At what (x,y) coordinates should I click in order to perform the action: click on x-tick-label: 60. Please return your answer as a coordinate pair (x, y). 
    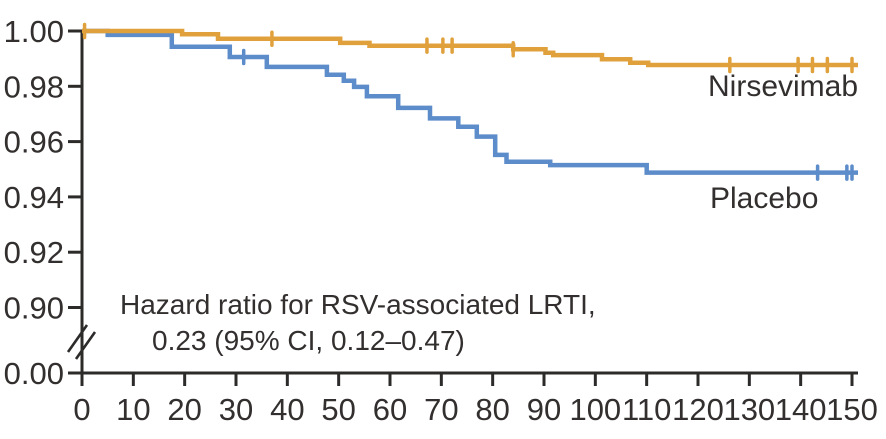
    Looking at the image, I should click on (390, 409).